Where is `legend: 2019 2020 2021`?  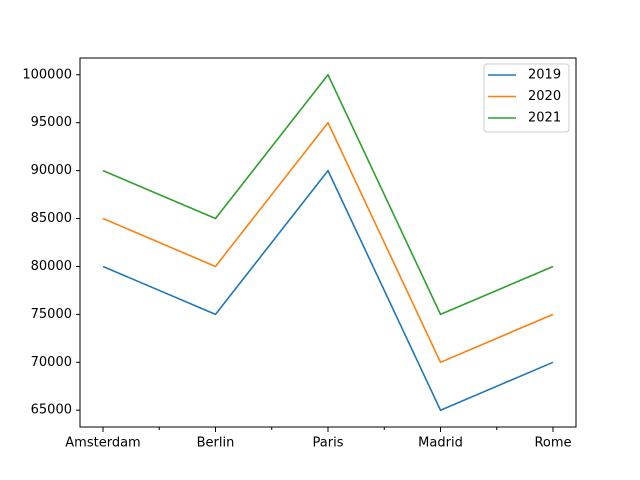 legend: 2019 2020 2021 is located at coordinates (526, 98).